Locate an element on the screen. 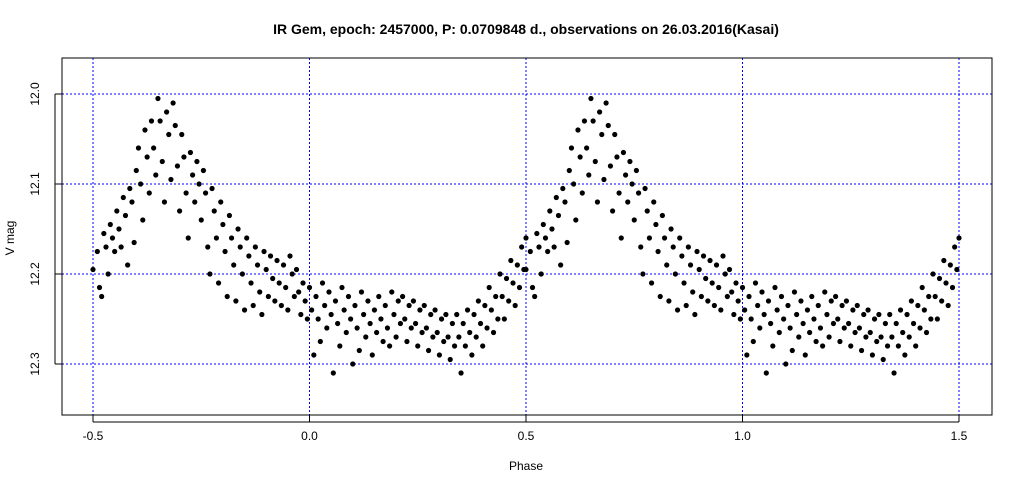 This screenshot has width=1024, height=489. x-axis: -0.5 0.0 0.5 1.0 1.5 is located at coordinates (525, 429).